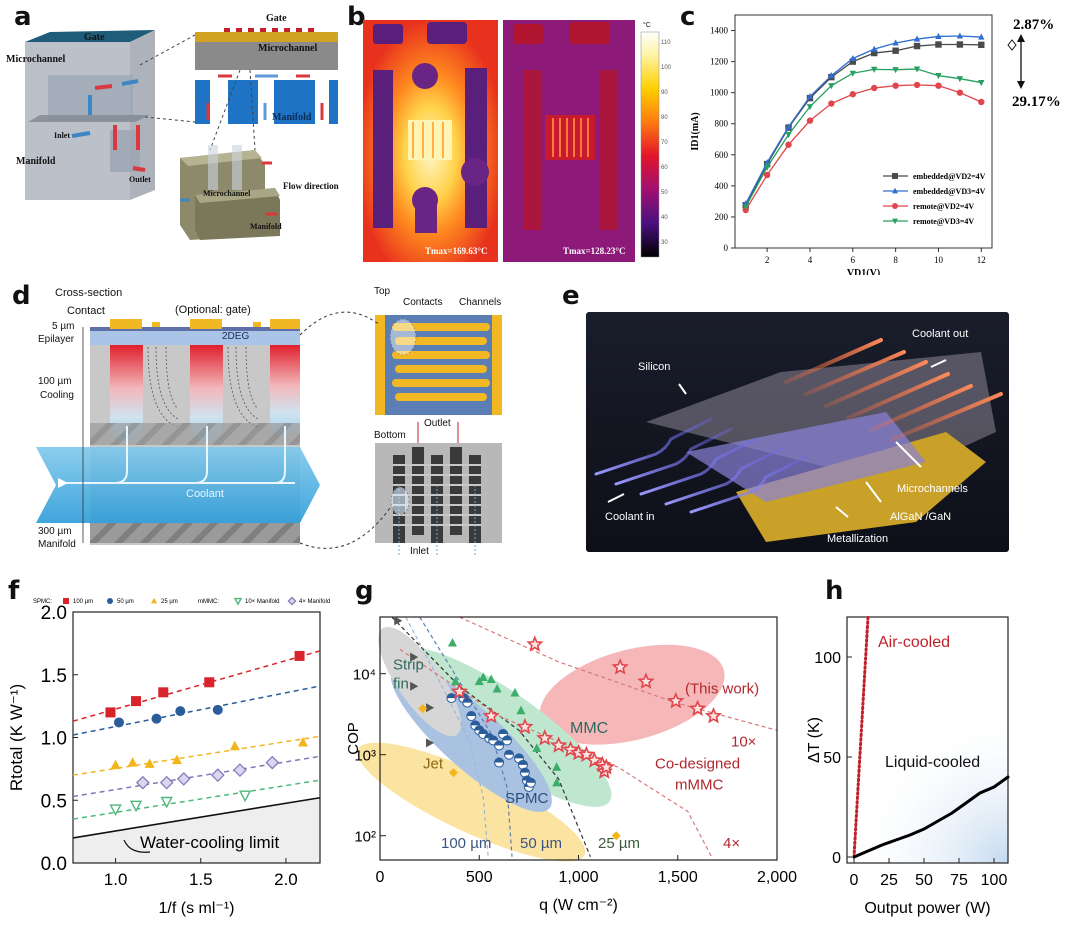  What do you see at coordinates (949, 191) in the screenshot?
I see `legend-label: embedded@VD3=4V` at bounding box center [949, 191].